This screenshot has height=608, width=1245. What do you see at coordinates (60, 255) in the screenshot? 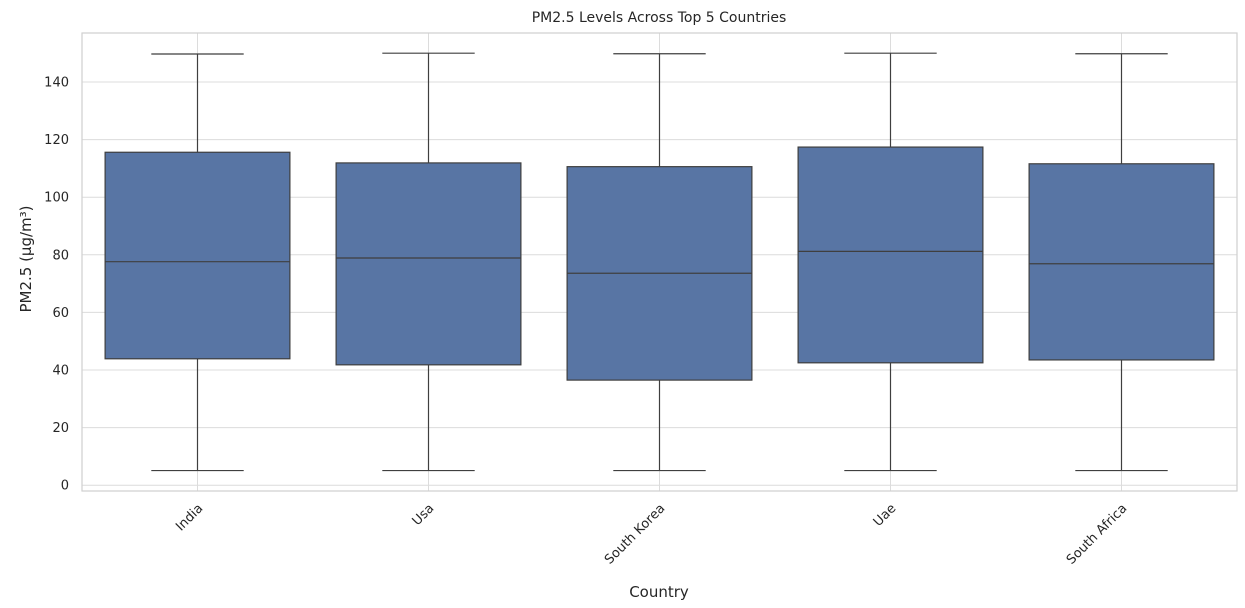
I see `y-tick-label: 80` at bounding box center [60, 255].